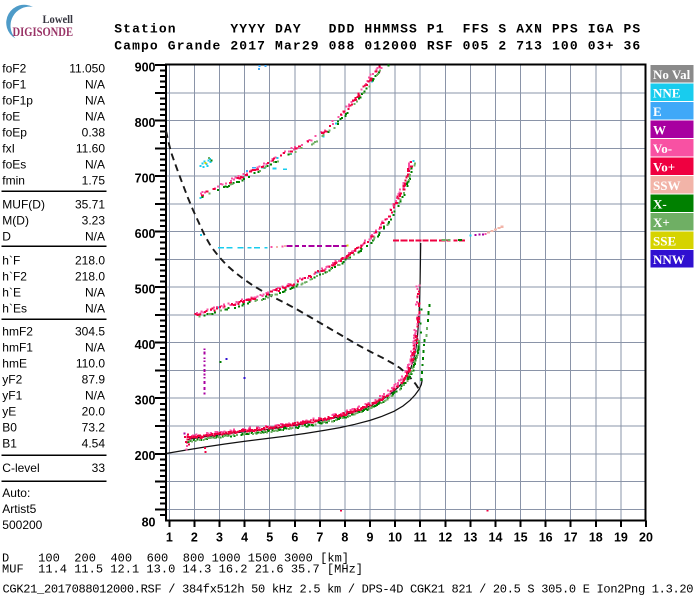 The width and height of the screenshot is (700, 600). I want to click on svg-text: No Val, so click(672, 74).